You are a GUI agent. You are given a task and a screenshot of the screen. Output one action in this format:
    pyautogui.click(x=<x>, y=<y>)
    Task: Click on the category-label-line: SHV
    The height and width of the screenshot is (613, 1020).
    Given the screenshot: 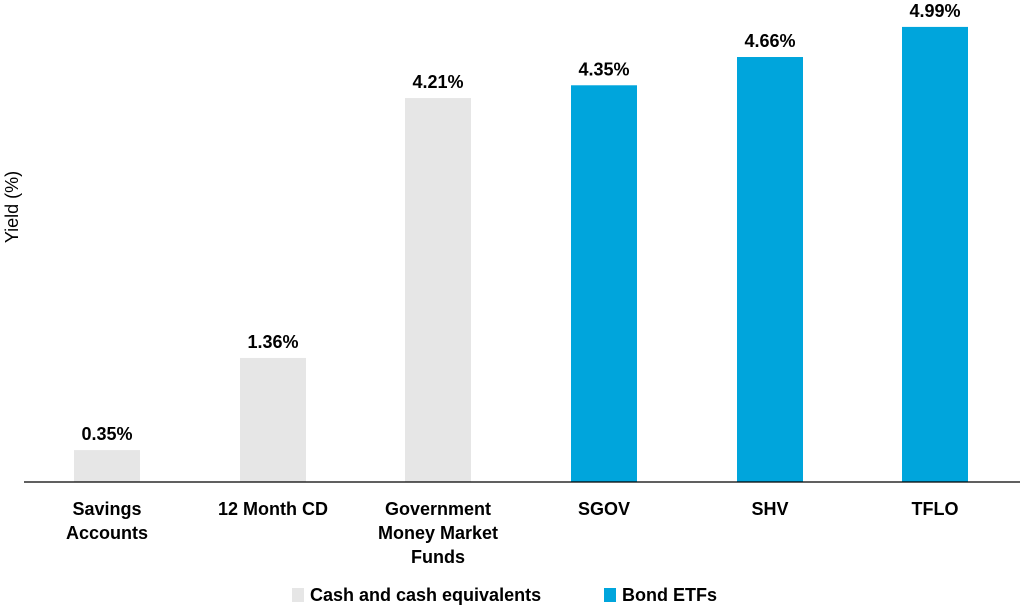 What is the action you would take?
    pyautogui.click(x=769, y=509)
    